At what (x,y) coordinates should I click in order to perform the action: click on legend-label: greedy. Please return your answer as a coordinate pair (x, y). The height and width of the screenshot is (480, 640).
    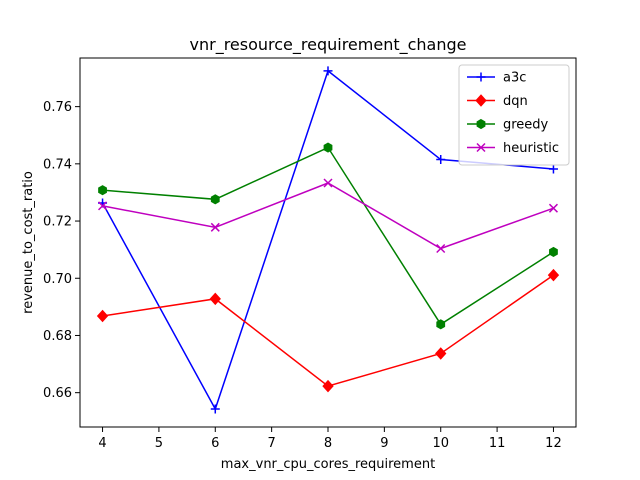
    Looking at the image, I should click on (526, 125).